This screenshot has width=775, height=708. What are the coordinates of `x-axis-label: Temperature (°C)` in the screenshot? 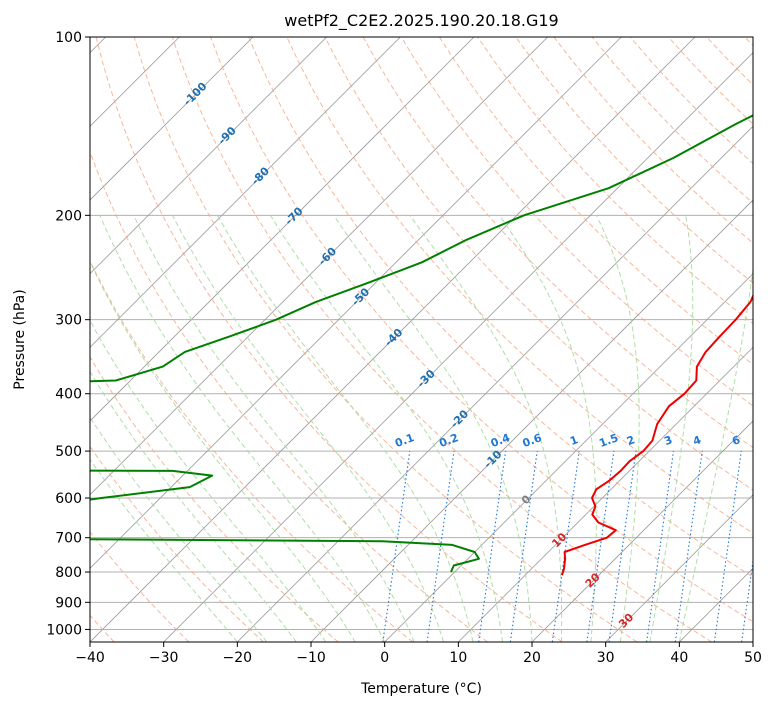 It's located at (421, 689).